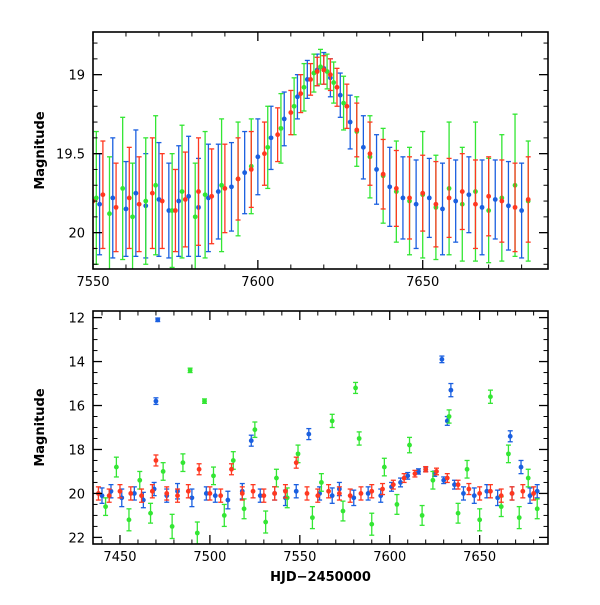 Image resolution: width=600 pixels, height=605 pixels. What do you see at coordinates (76, 363) in the screenshot?
I see `y-tick-label: 14` at bounding box center [76, 363].